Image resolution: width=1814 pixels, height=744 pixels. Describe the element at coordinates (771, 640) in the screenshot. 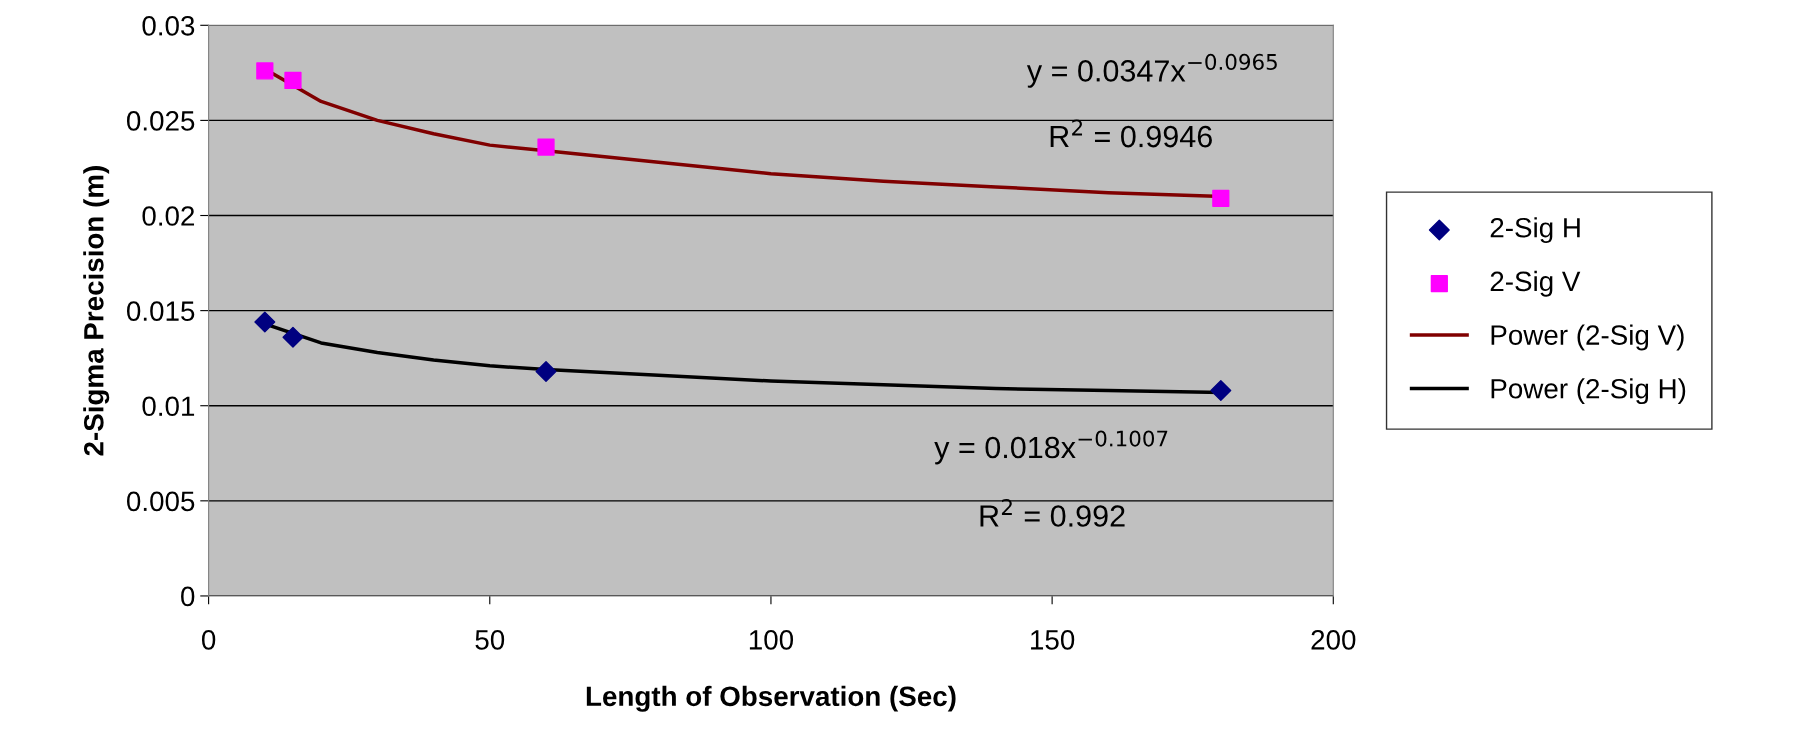

I see `x-tick-label: 100` at that location.